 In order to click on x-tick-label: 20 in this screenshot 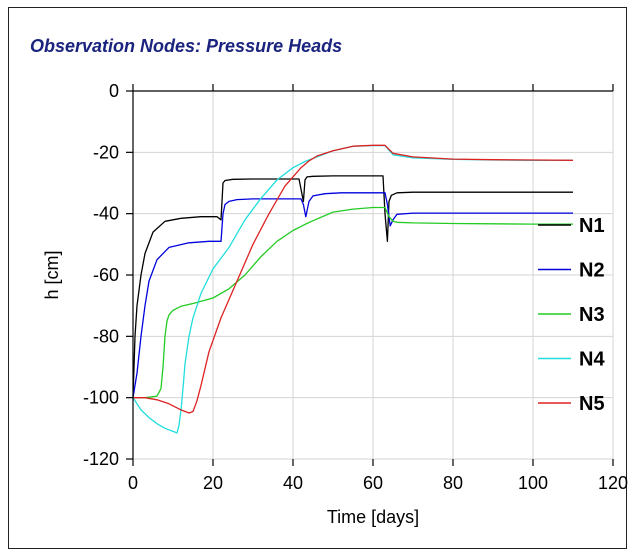, I will do `click(213, 483)`.